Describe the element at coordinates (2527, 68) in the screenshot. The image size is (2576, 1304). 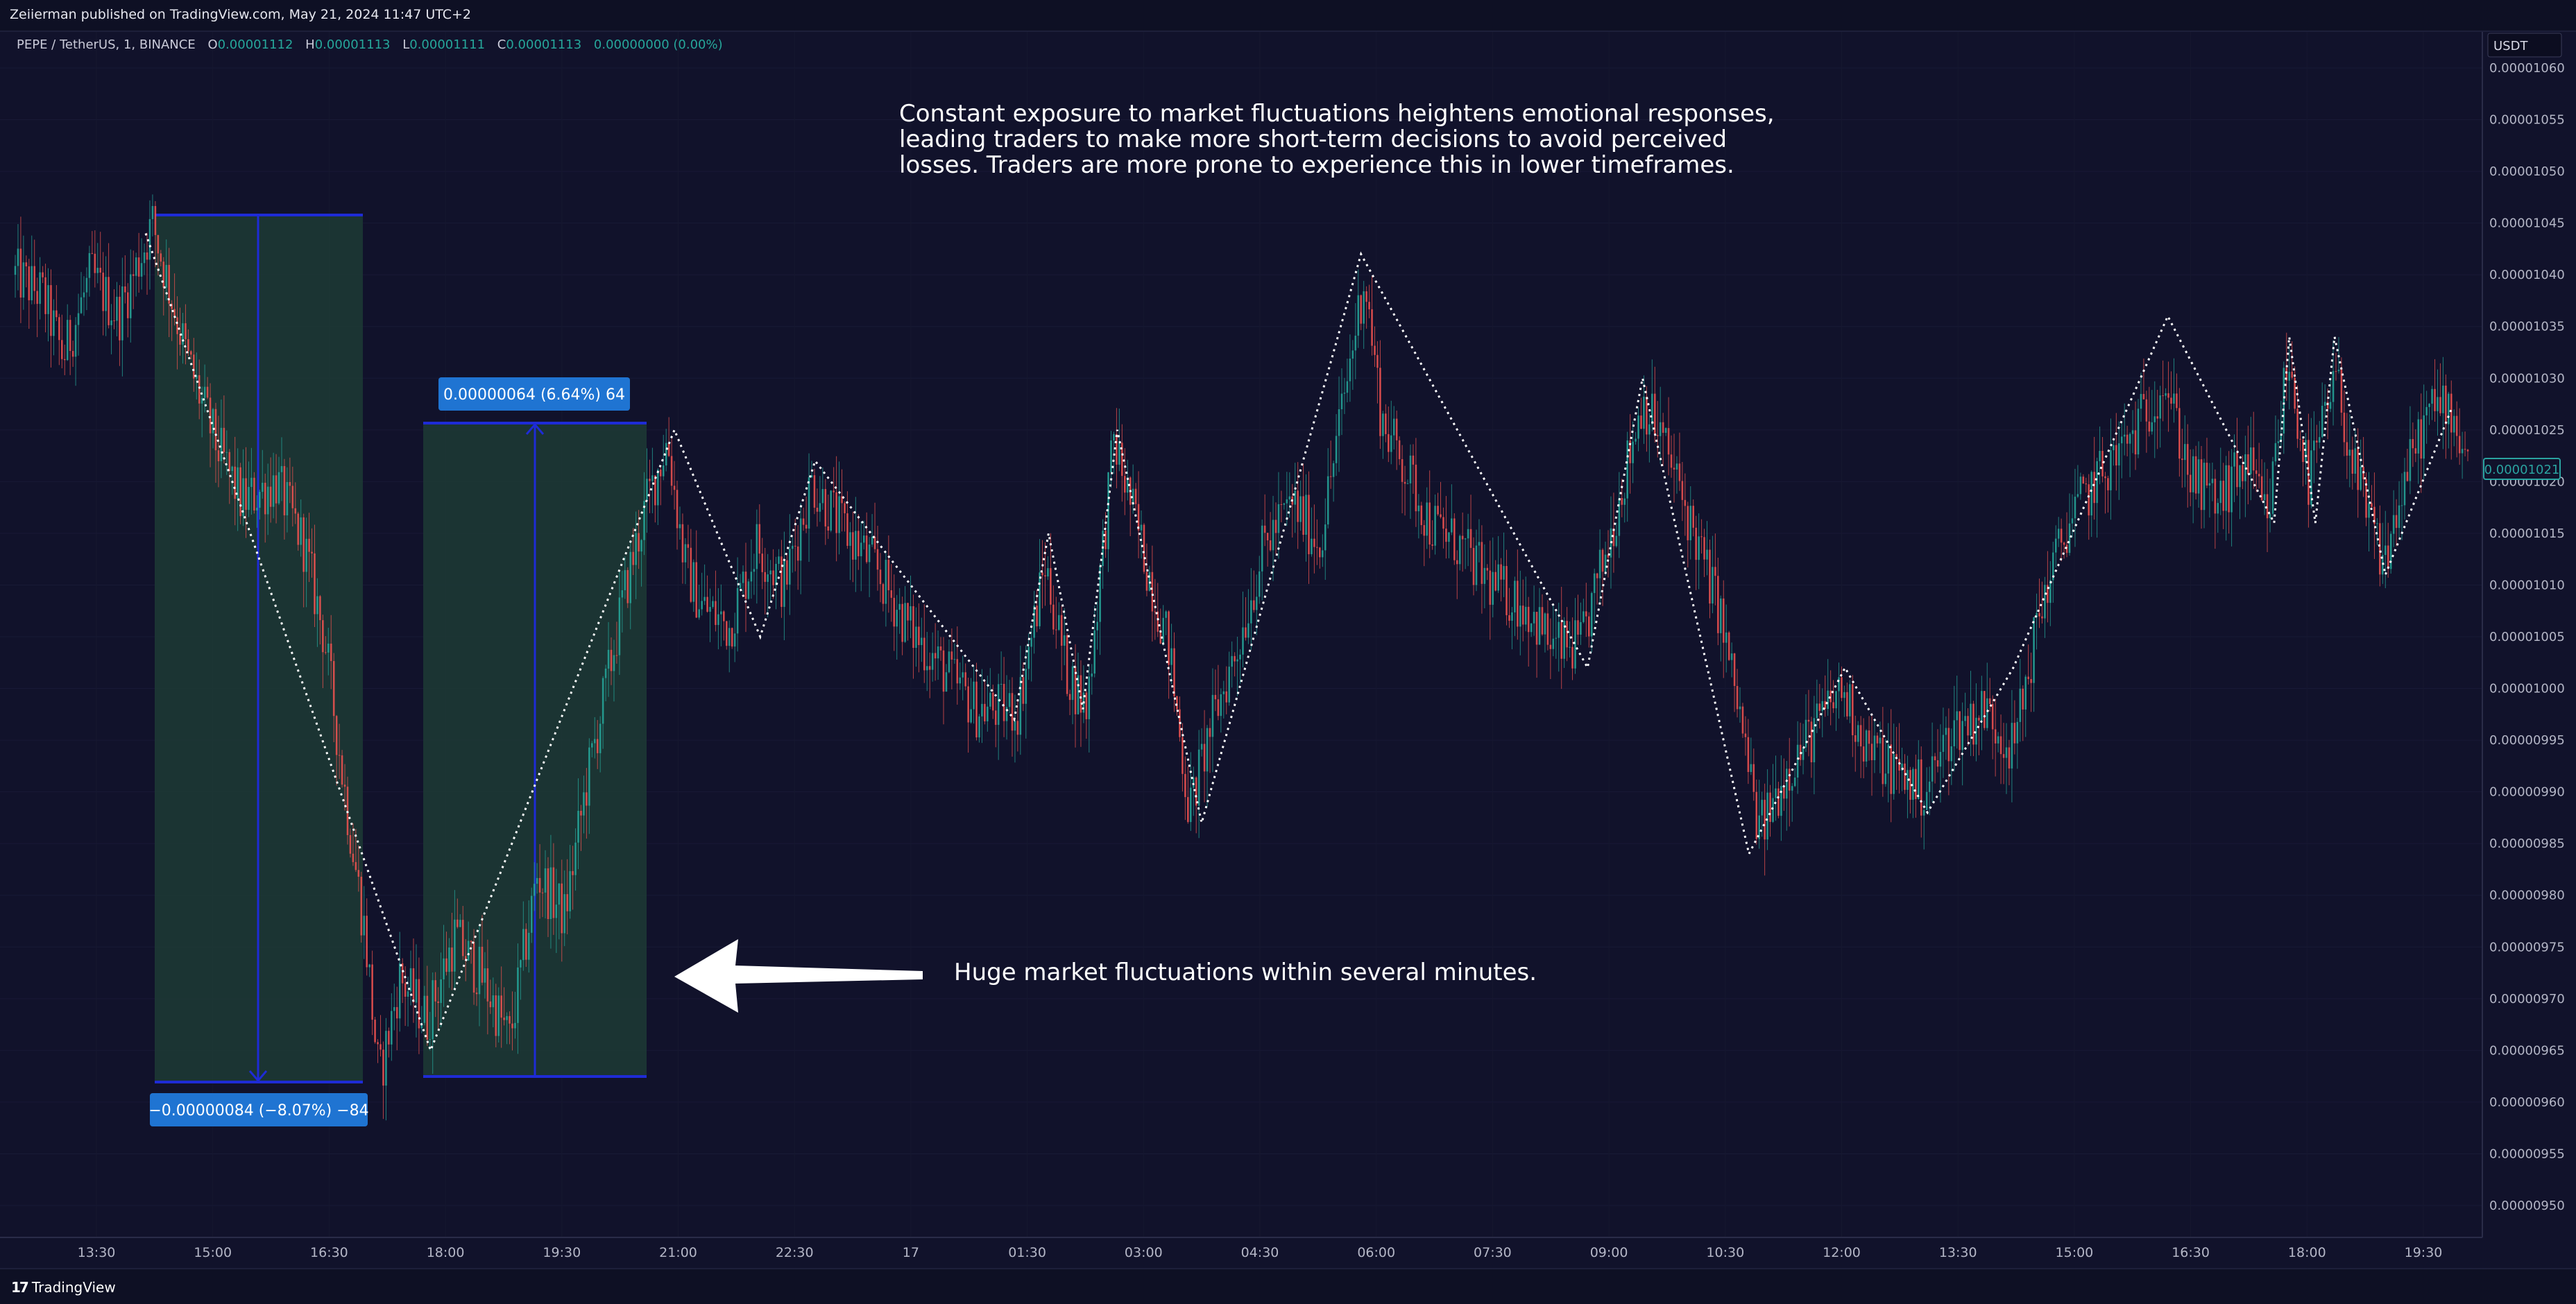
I see `y-tick-label: 0.00001060` at that location.